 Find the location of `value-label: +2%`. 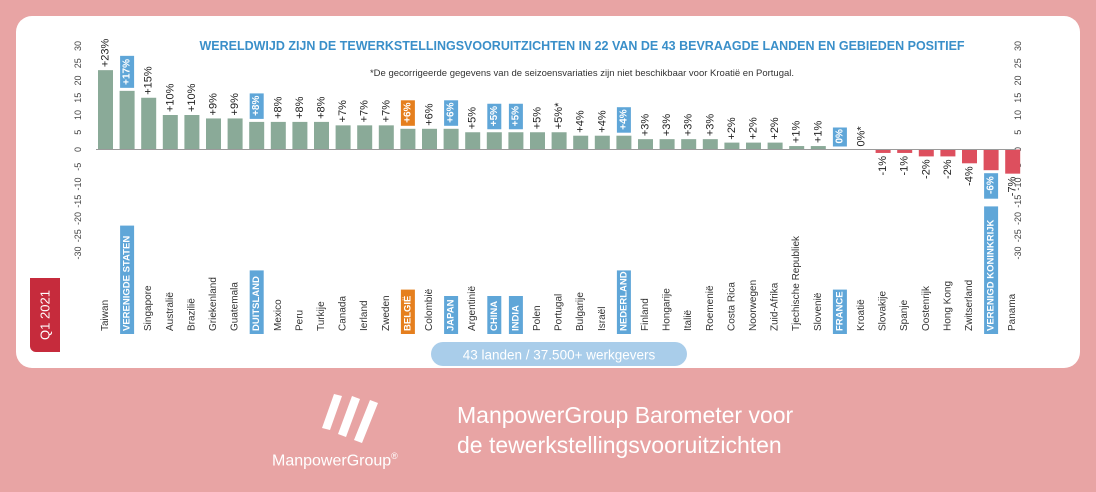

value-label: +2% is located at coordinates (775, 128).